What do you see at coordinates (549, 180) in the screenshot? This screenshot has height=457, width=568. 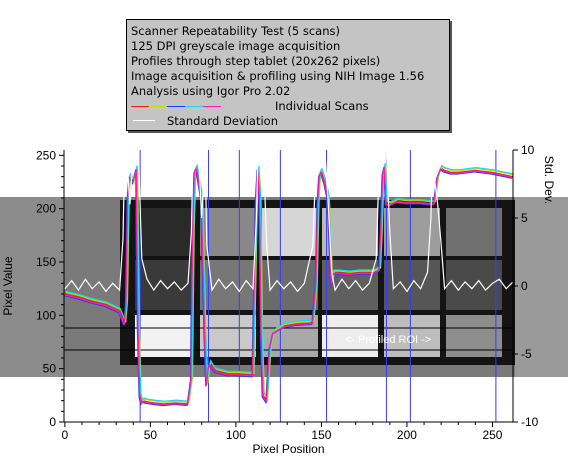 I see `right-axis-label: Std. Dev.` at bounding box center [549, 180].